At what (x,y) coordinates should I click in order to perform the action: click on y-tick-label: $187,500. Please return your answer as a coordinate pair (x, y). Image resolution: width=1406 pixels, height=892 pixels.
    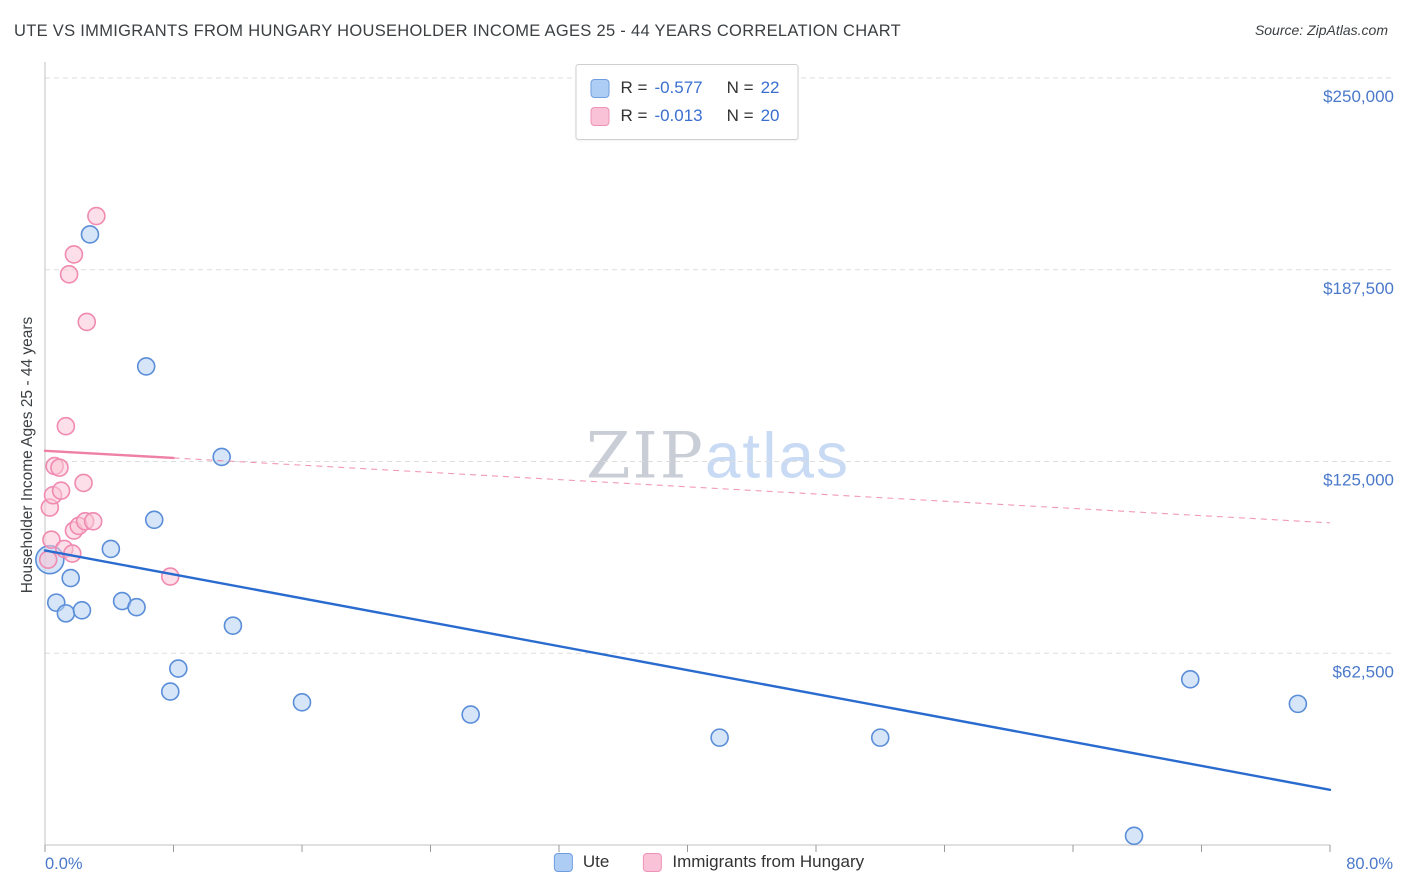
    Looking at the image, I should click on (1358, 288).